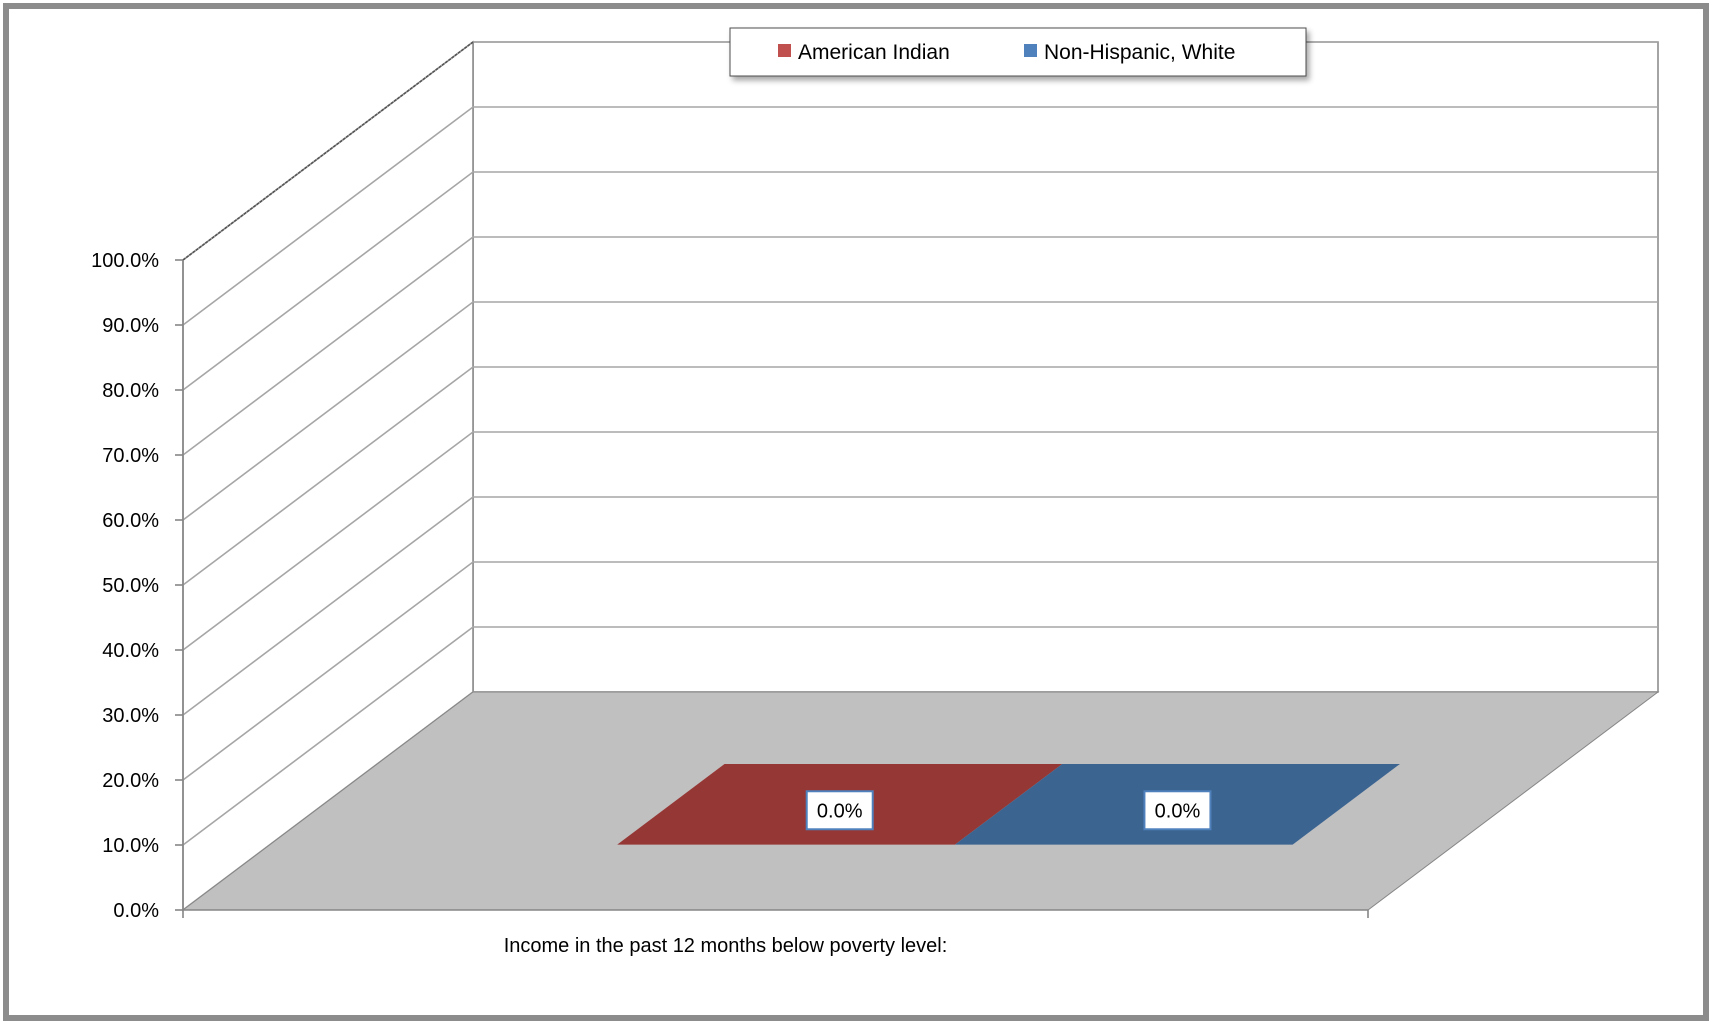 The width and height of the screenshot is (1714, 1031). I want to click on y-tick-label: 10.0%, so click(130, 846).